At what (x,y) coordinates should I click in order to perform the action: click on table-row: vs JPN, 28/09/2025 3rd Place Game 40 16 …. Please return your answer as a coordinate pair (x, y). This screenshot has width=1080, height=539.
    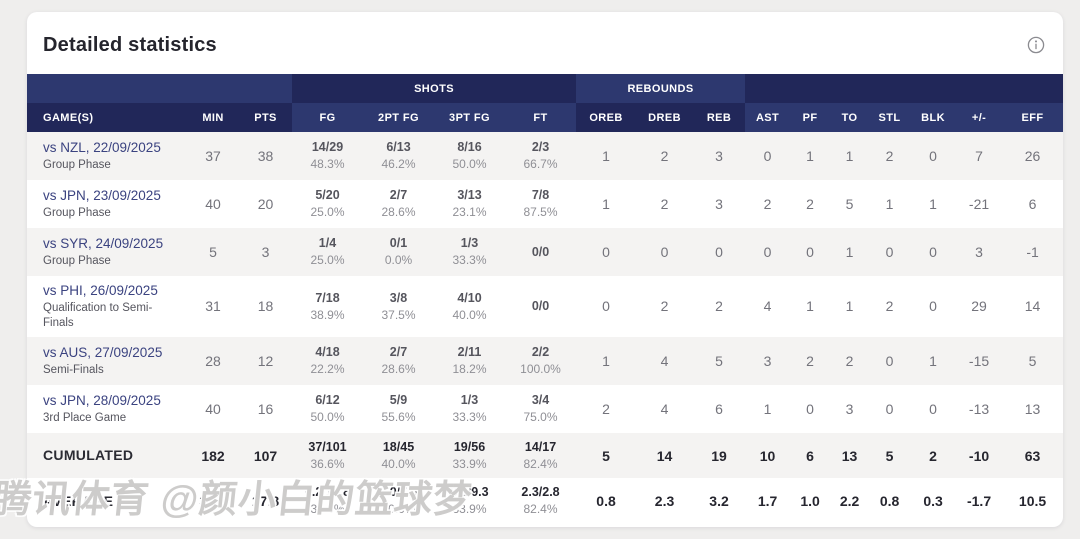
    Looking at the image, I should click on (545, 409).